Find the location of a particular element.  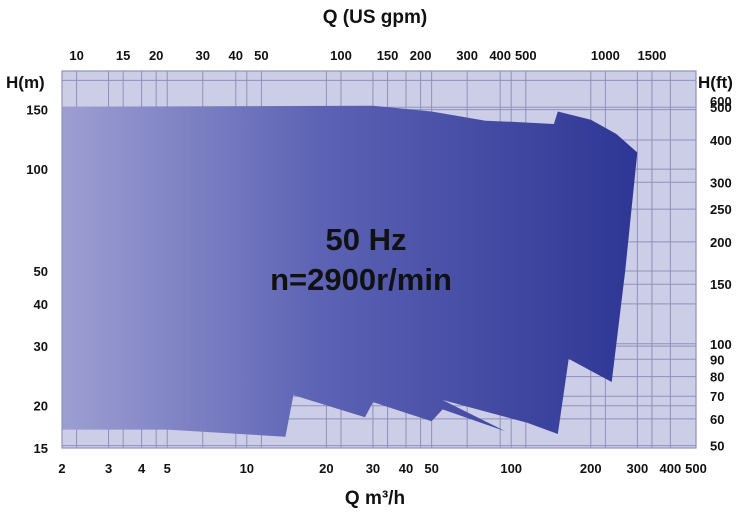

top-tick-label: 30 is located at coordinates (203, 55).